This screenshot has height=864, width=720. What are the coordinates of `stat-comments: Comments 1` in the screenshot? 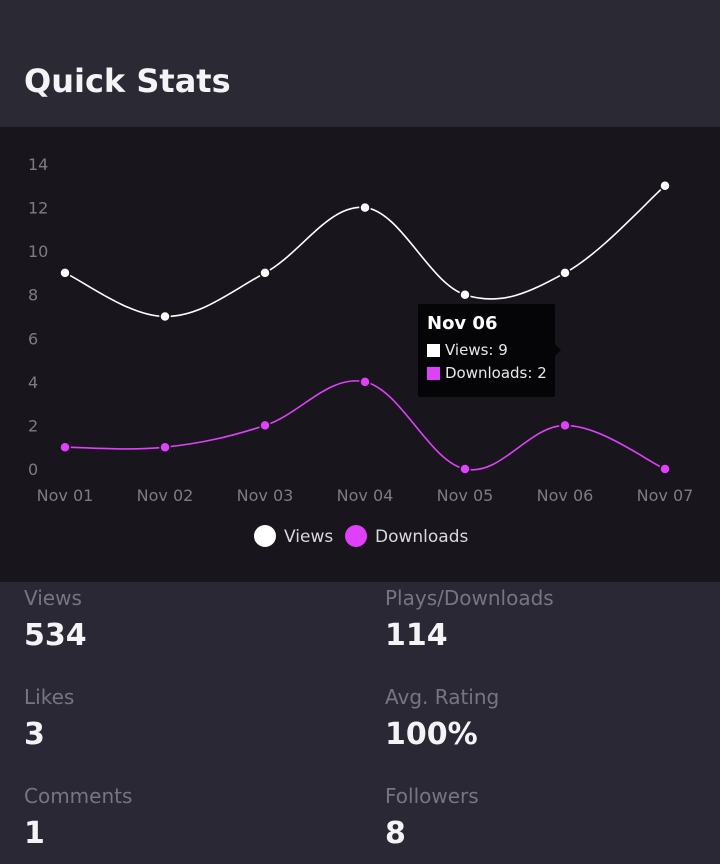 It's located at (184, 818).